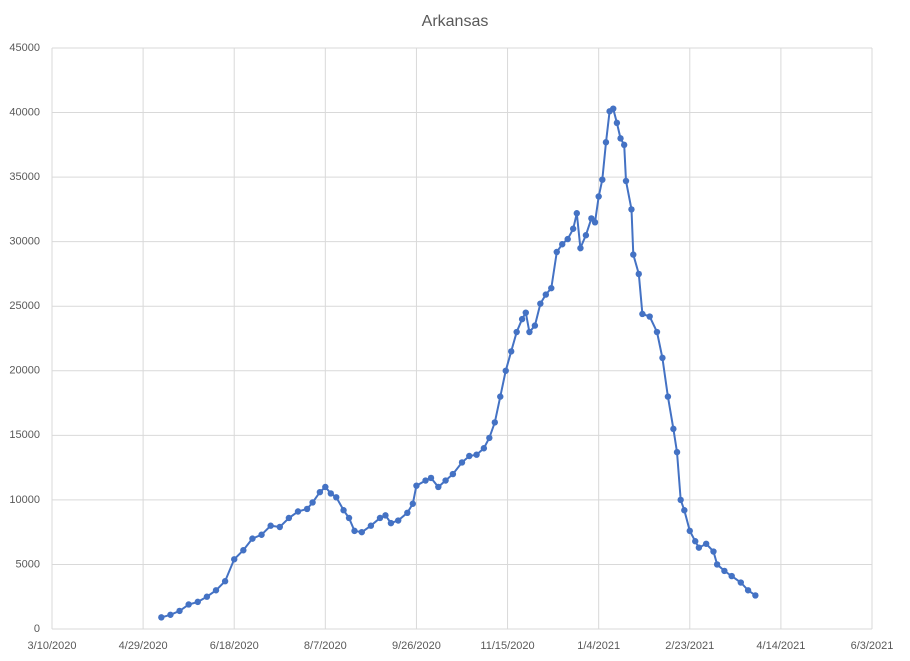  What do you see at coordinates (24, 112) in the screenshot?
I see `y-tick-label: 40000` at bounding box center [24, 112].